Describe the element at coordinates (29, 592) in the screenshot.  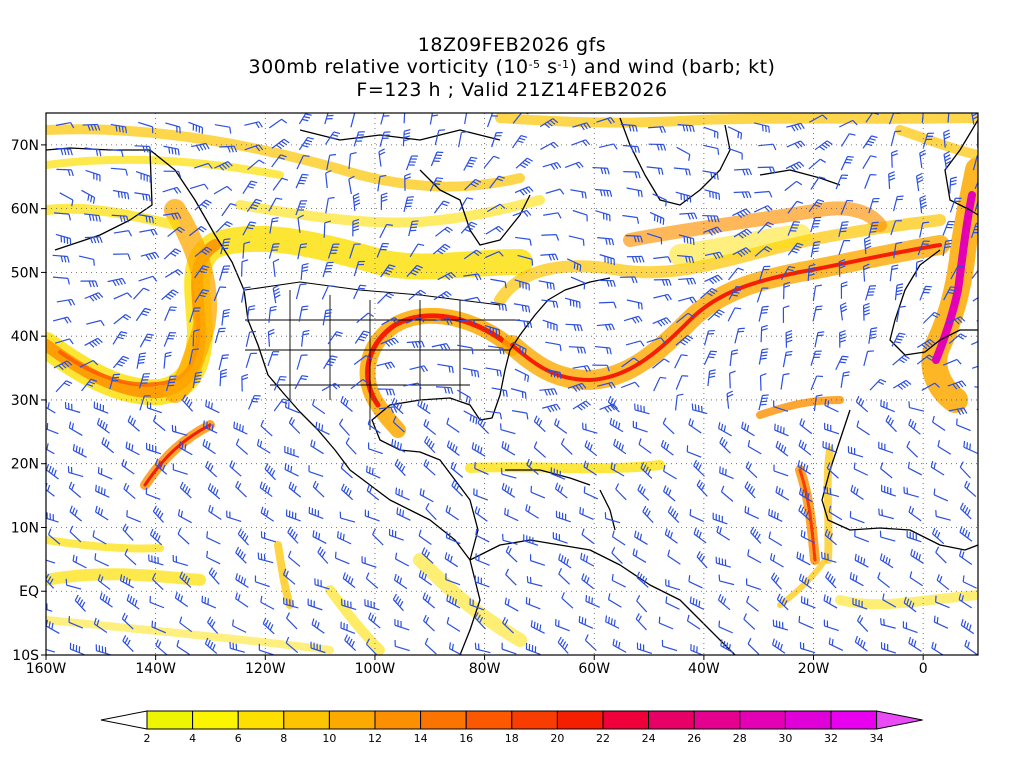
I see `lat-label: EQ` at that location.